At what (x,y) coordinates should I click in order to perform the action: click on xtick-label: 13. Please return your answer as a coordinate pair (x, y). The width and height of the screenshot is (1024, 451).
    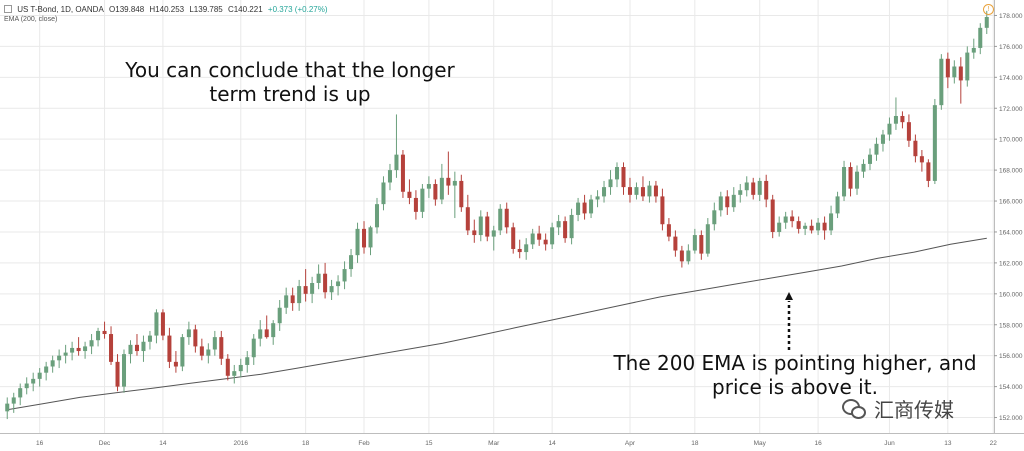
    Looking at the image, I should click on (948, 443).